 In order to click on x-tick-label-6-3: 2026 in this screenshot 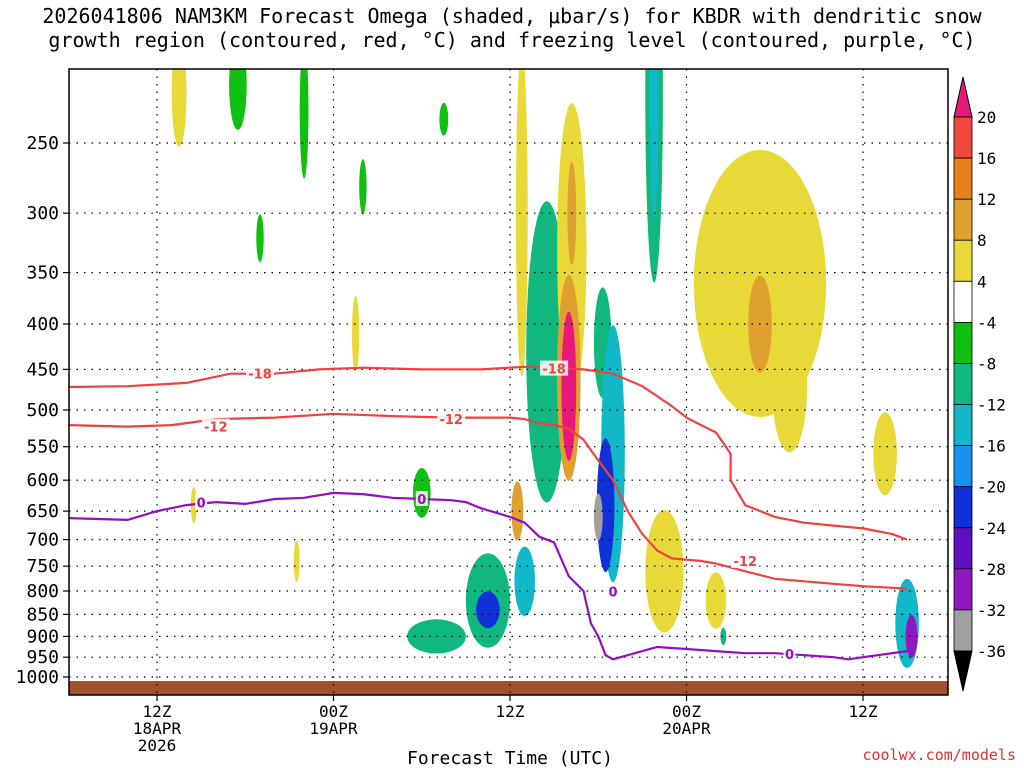, I will do `click(157, 745)`.